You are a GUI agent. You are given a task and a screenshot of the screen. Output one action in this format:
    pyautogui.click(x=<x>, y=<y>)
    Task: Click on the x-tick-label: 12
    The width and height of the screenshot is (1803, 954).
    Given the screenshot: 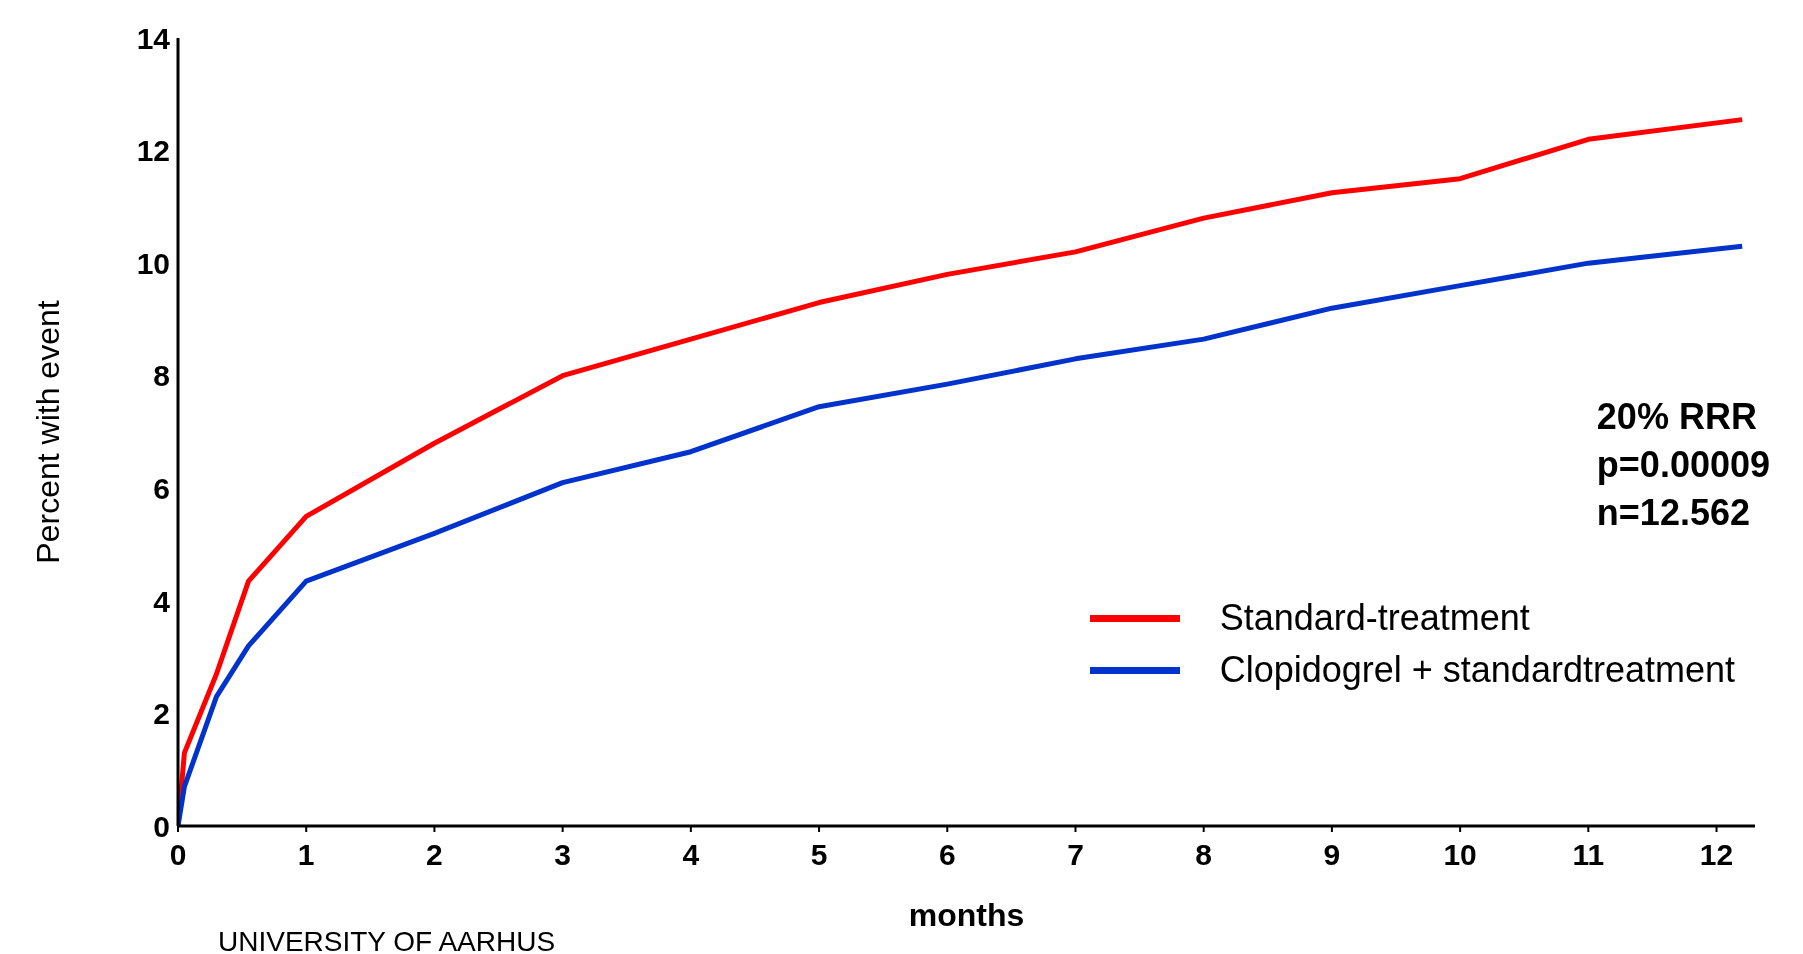 What is the action you would take?
    pyautogui.click(x=1716, y=855)
    